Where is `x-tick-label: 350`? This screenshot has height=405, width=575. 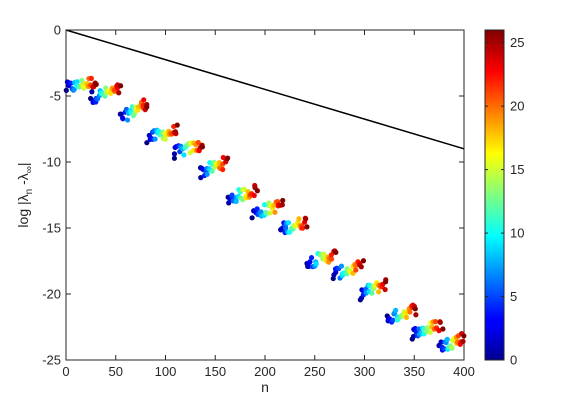 x-tick-label: 350 is located at coordinates (414, 371).